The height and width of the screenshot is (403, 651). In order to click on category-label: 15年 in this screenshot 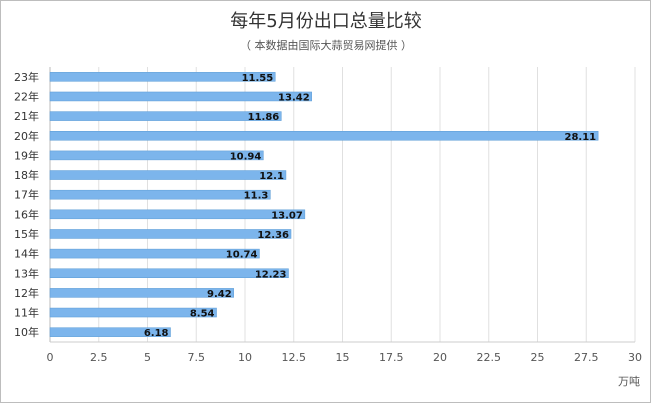, I will do `click(26, 234)`.